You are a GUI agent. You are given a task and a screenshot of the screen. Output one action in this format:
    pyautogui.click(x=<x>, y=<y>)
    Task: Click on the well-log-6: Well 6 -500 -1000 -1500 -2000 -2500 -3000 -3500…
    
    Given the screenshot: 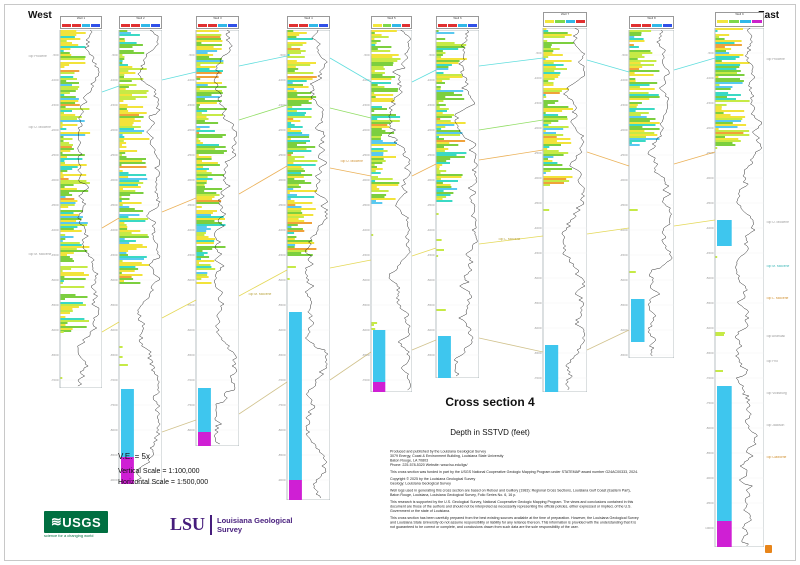 What is the action you would take?
    pyautogui.click(x=453, y=197)
    